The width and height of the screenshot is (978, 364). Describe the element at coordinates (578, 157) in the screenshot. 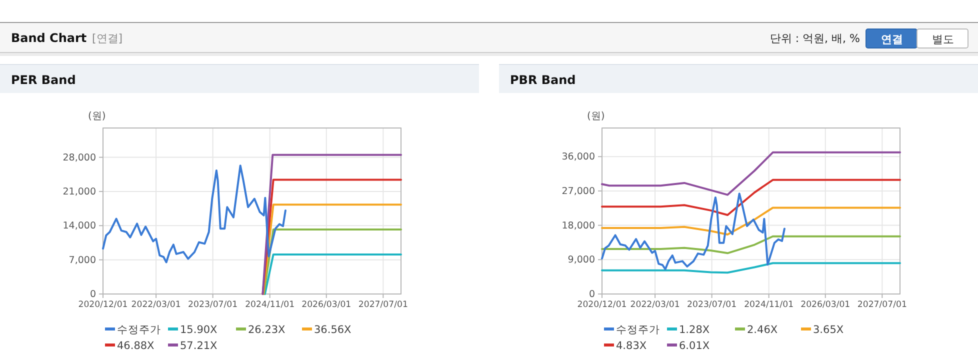

I see `y-tick-label: 36,000` at that location.